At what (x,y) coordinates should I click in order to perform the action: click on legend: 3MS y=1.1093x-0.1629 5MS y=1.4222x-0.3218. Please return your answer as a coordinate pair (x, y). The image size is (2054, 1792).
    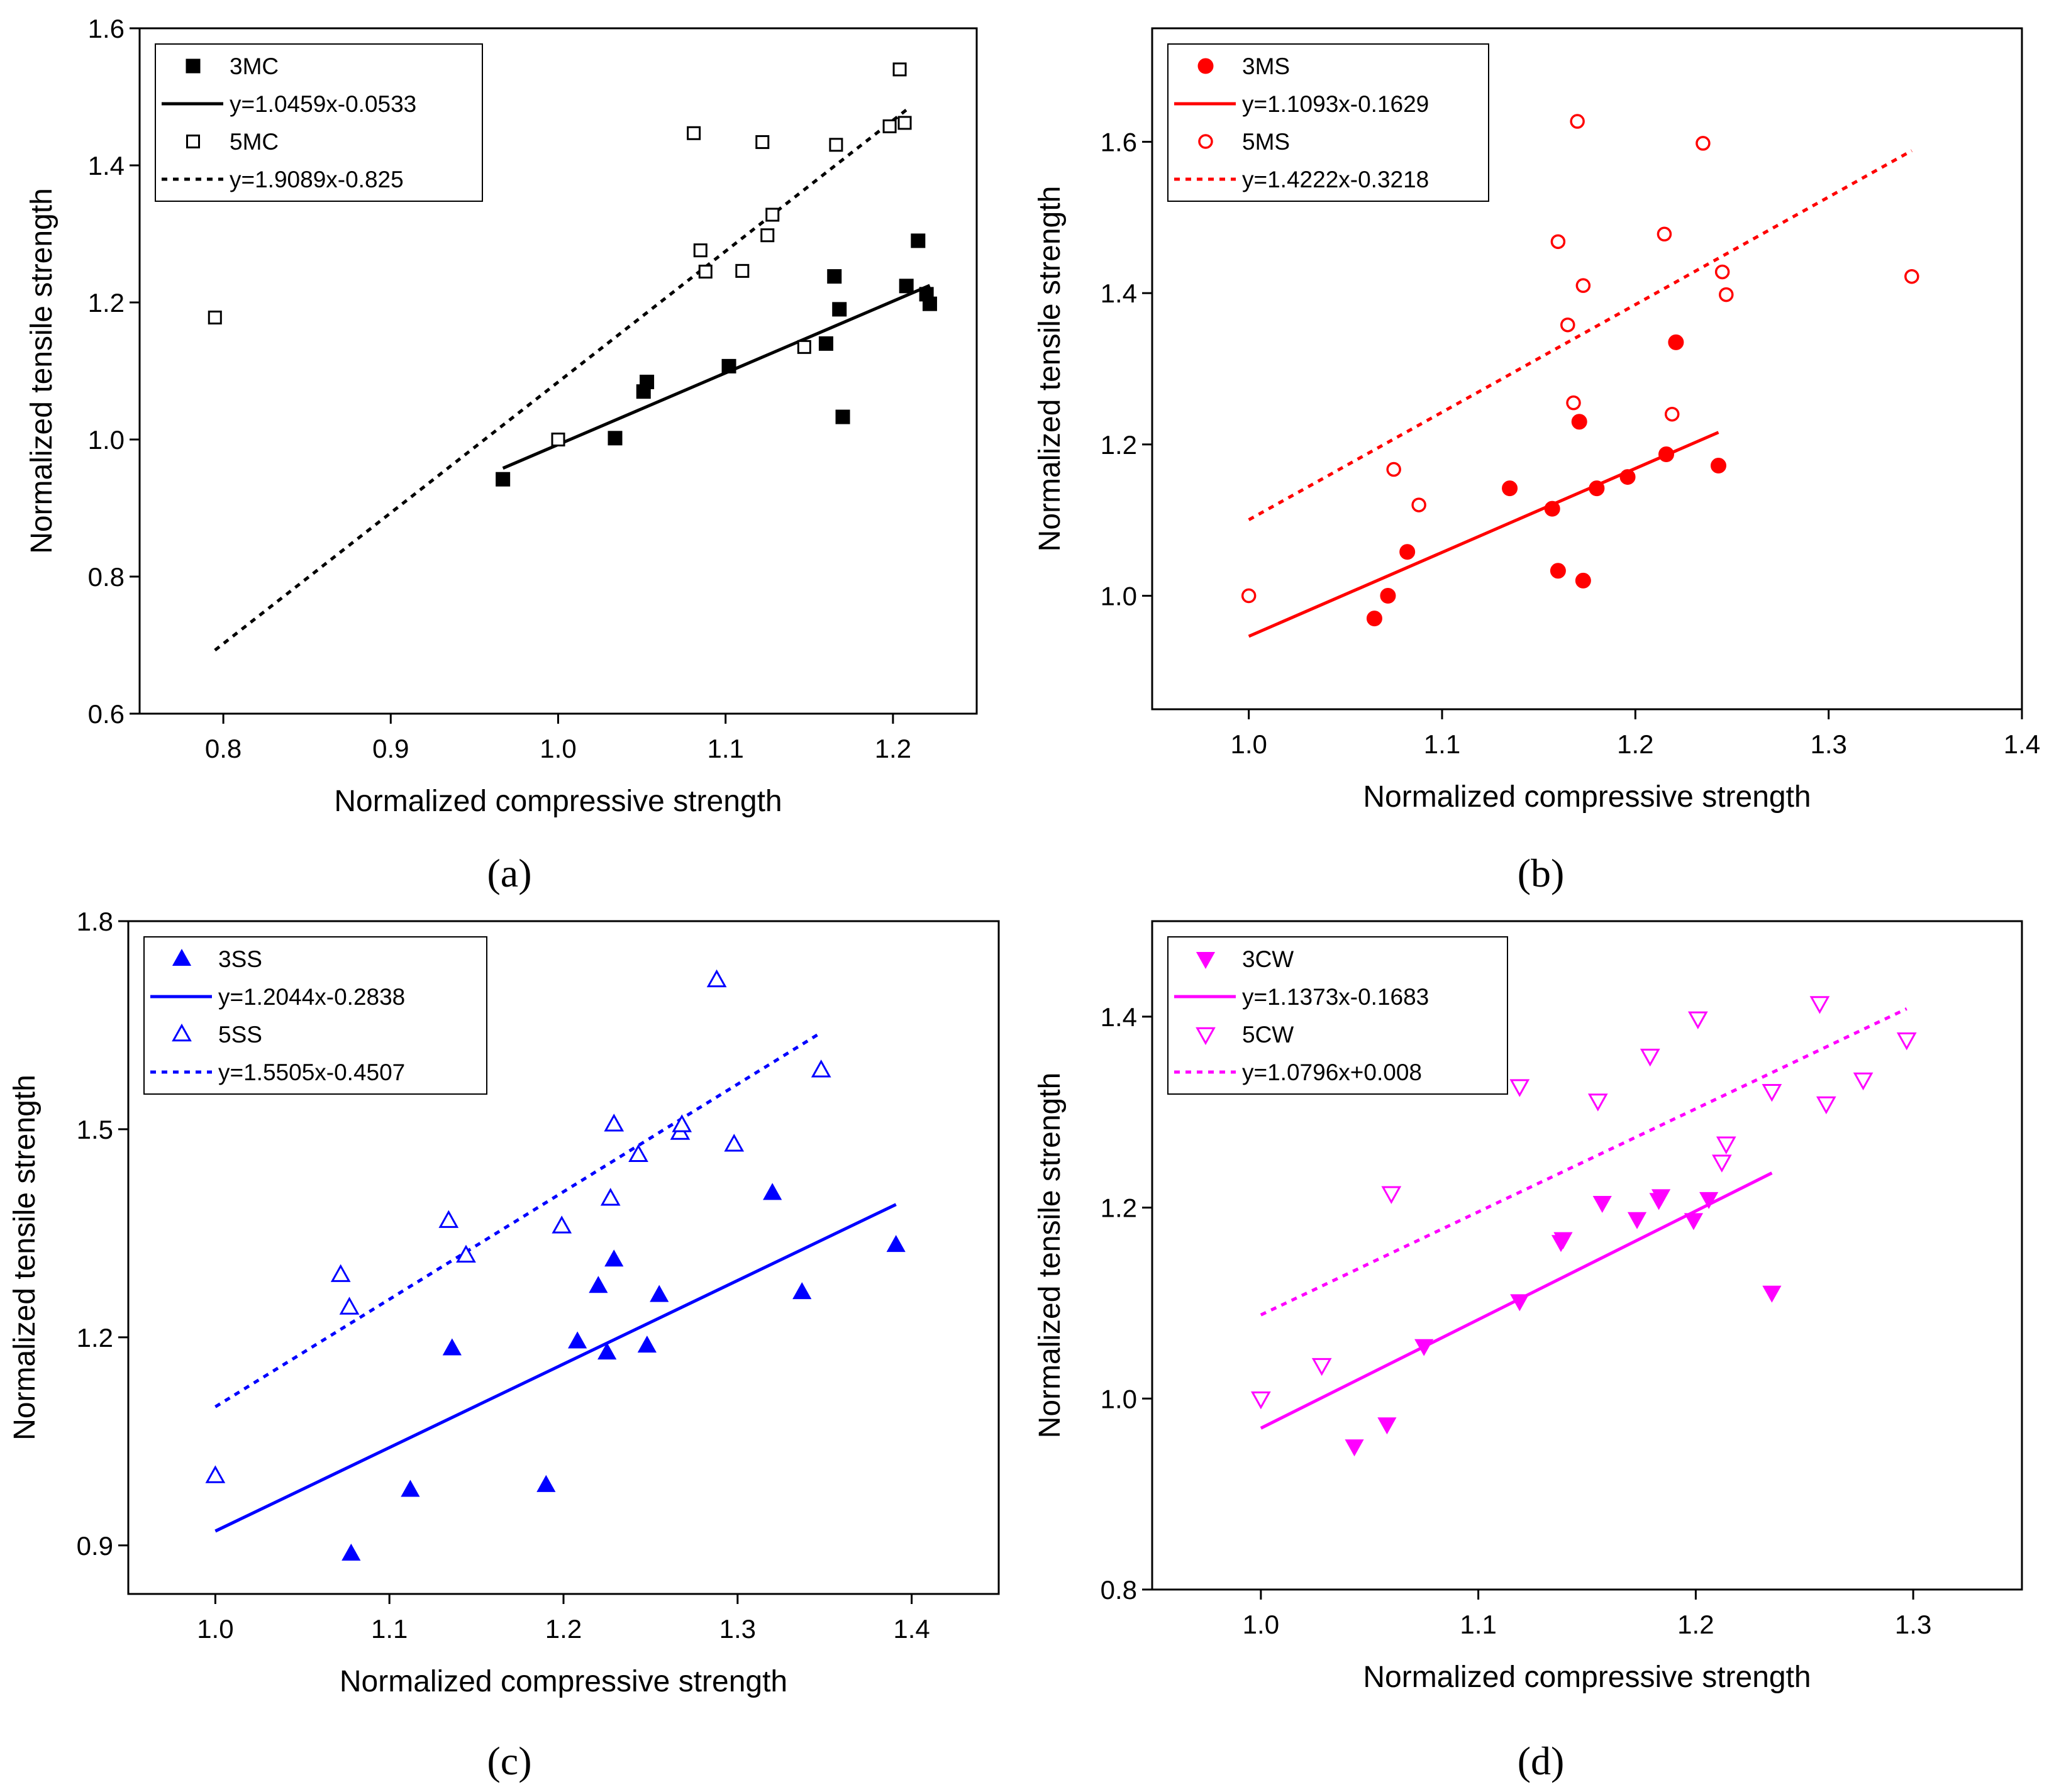
    Looking at the image, I should click on (1328, 122).